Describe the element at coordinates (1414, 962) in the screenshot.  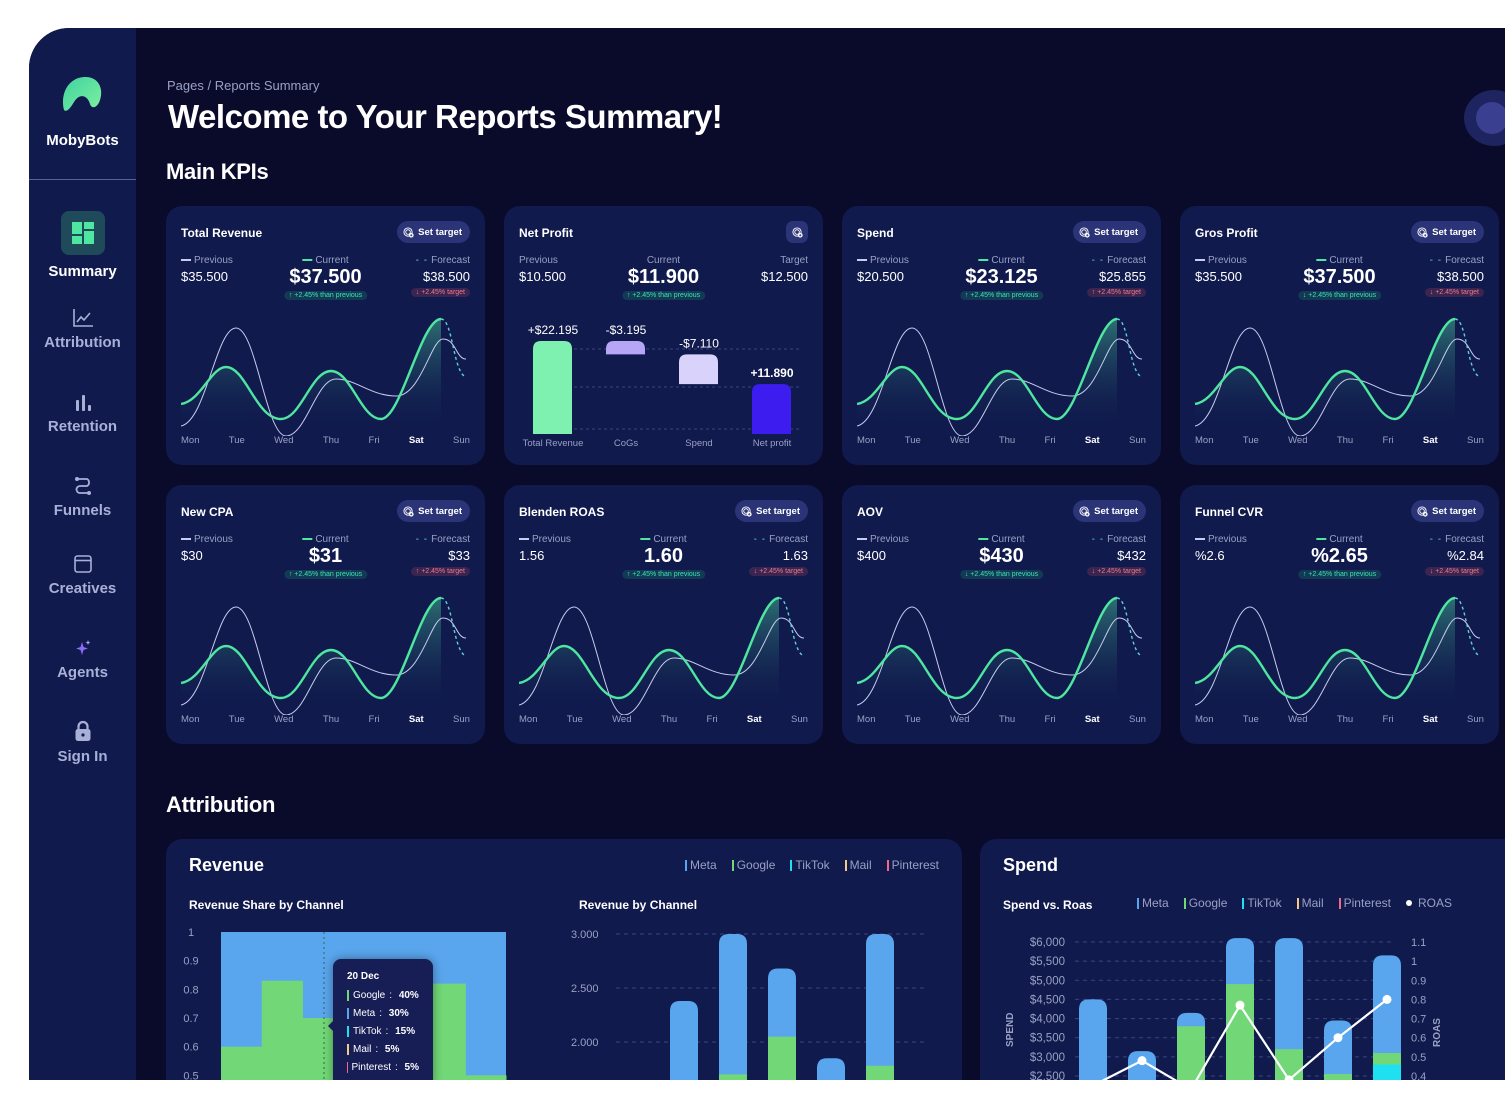
I see `y-right-tick-label: 1` at that location.